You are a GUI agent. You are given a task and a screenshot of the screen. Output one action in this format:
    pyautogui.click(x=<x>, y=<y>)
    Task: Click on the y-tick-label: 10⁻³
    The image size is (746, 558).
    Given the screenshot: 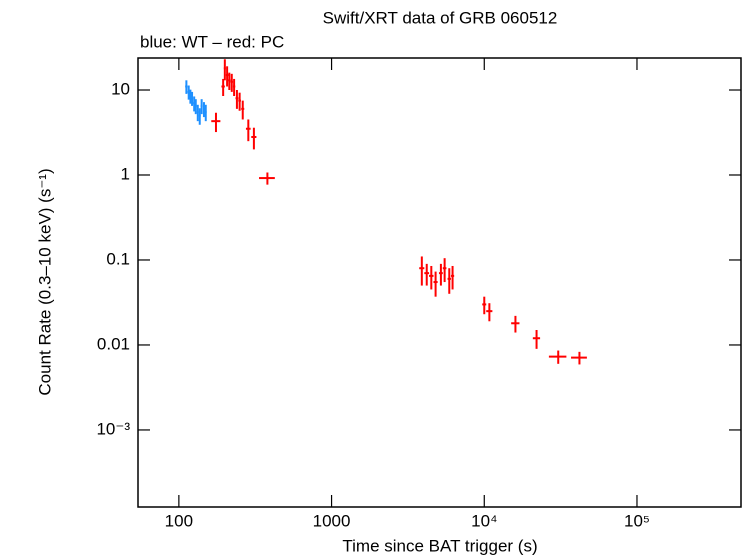 What is the action you would take?
    pyautogui.click(x=113, y=428)
    